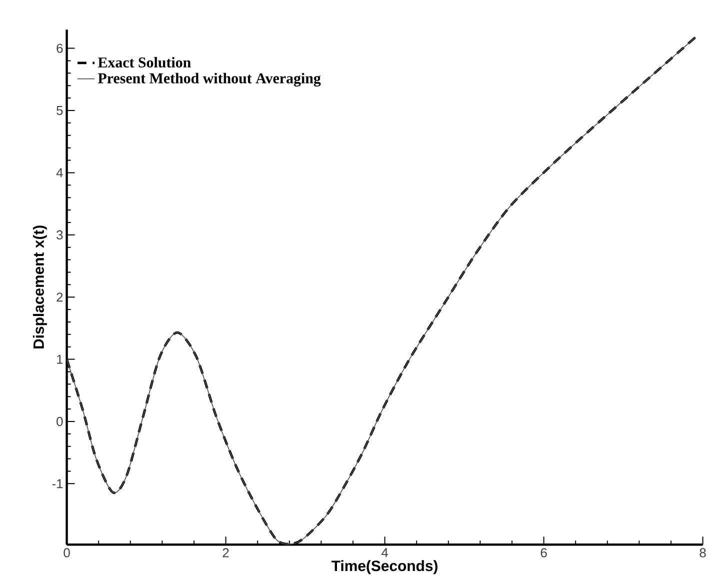 The image size is (722, 577). What do you see at coordinates (59, 421) in the screenshot?
I see `y-tick-label: 0` at bounding box center [59, 421].